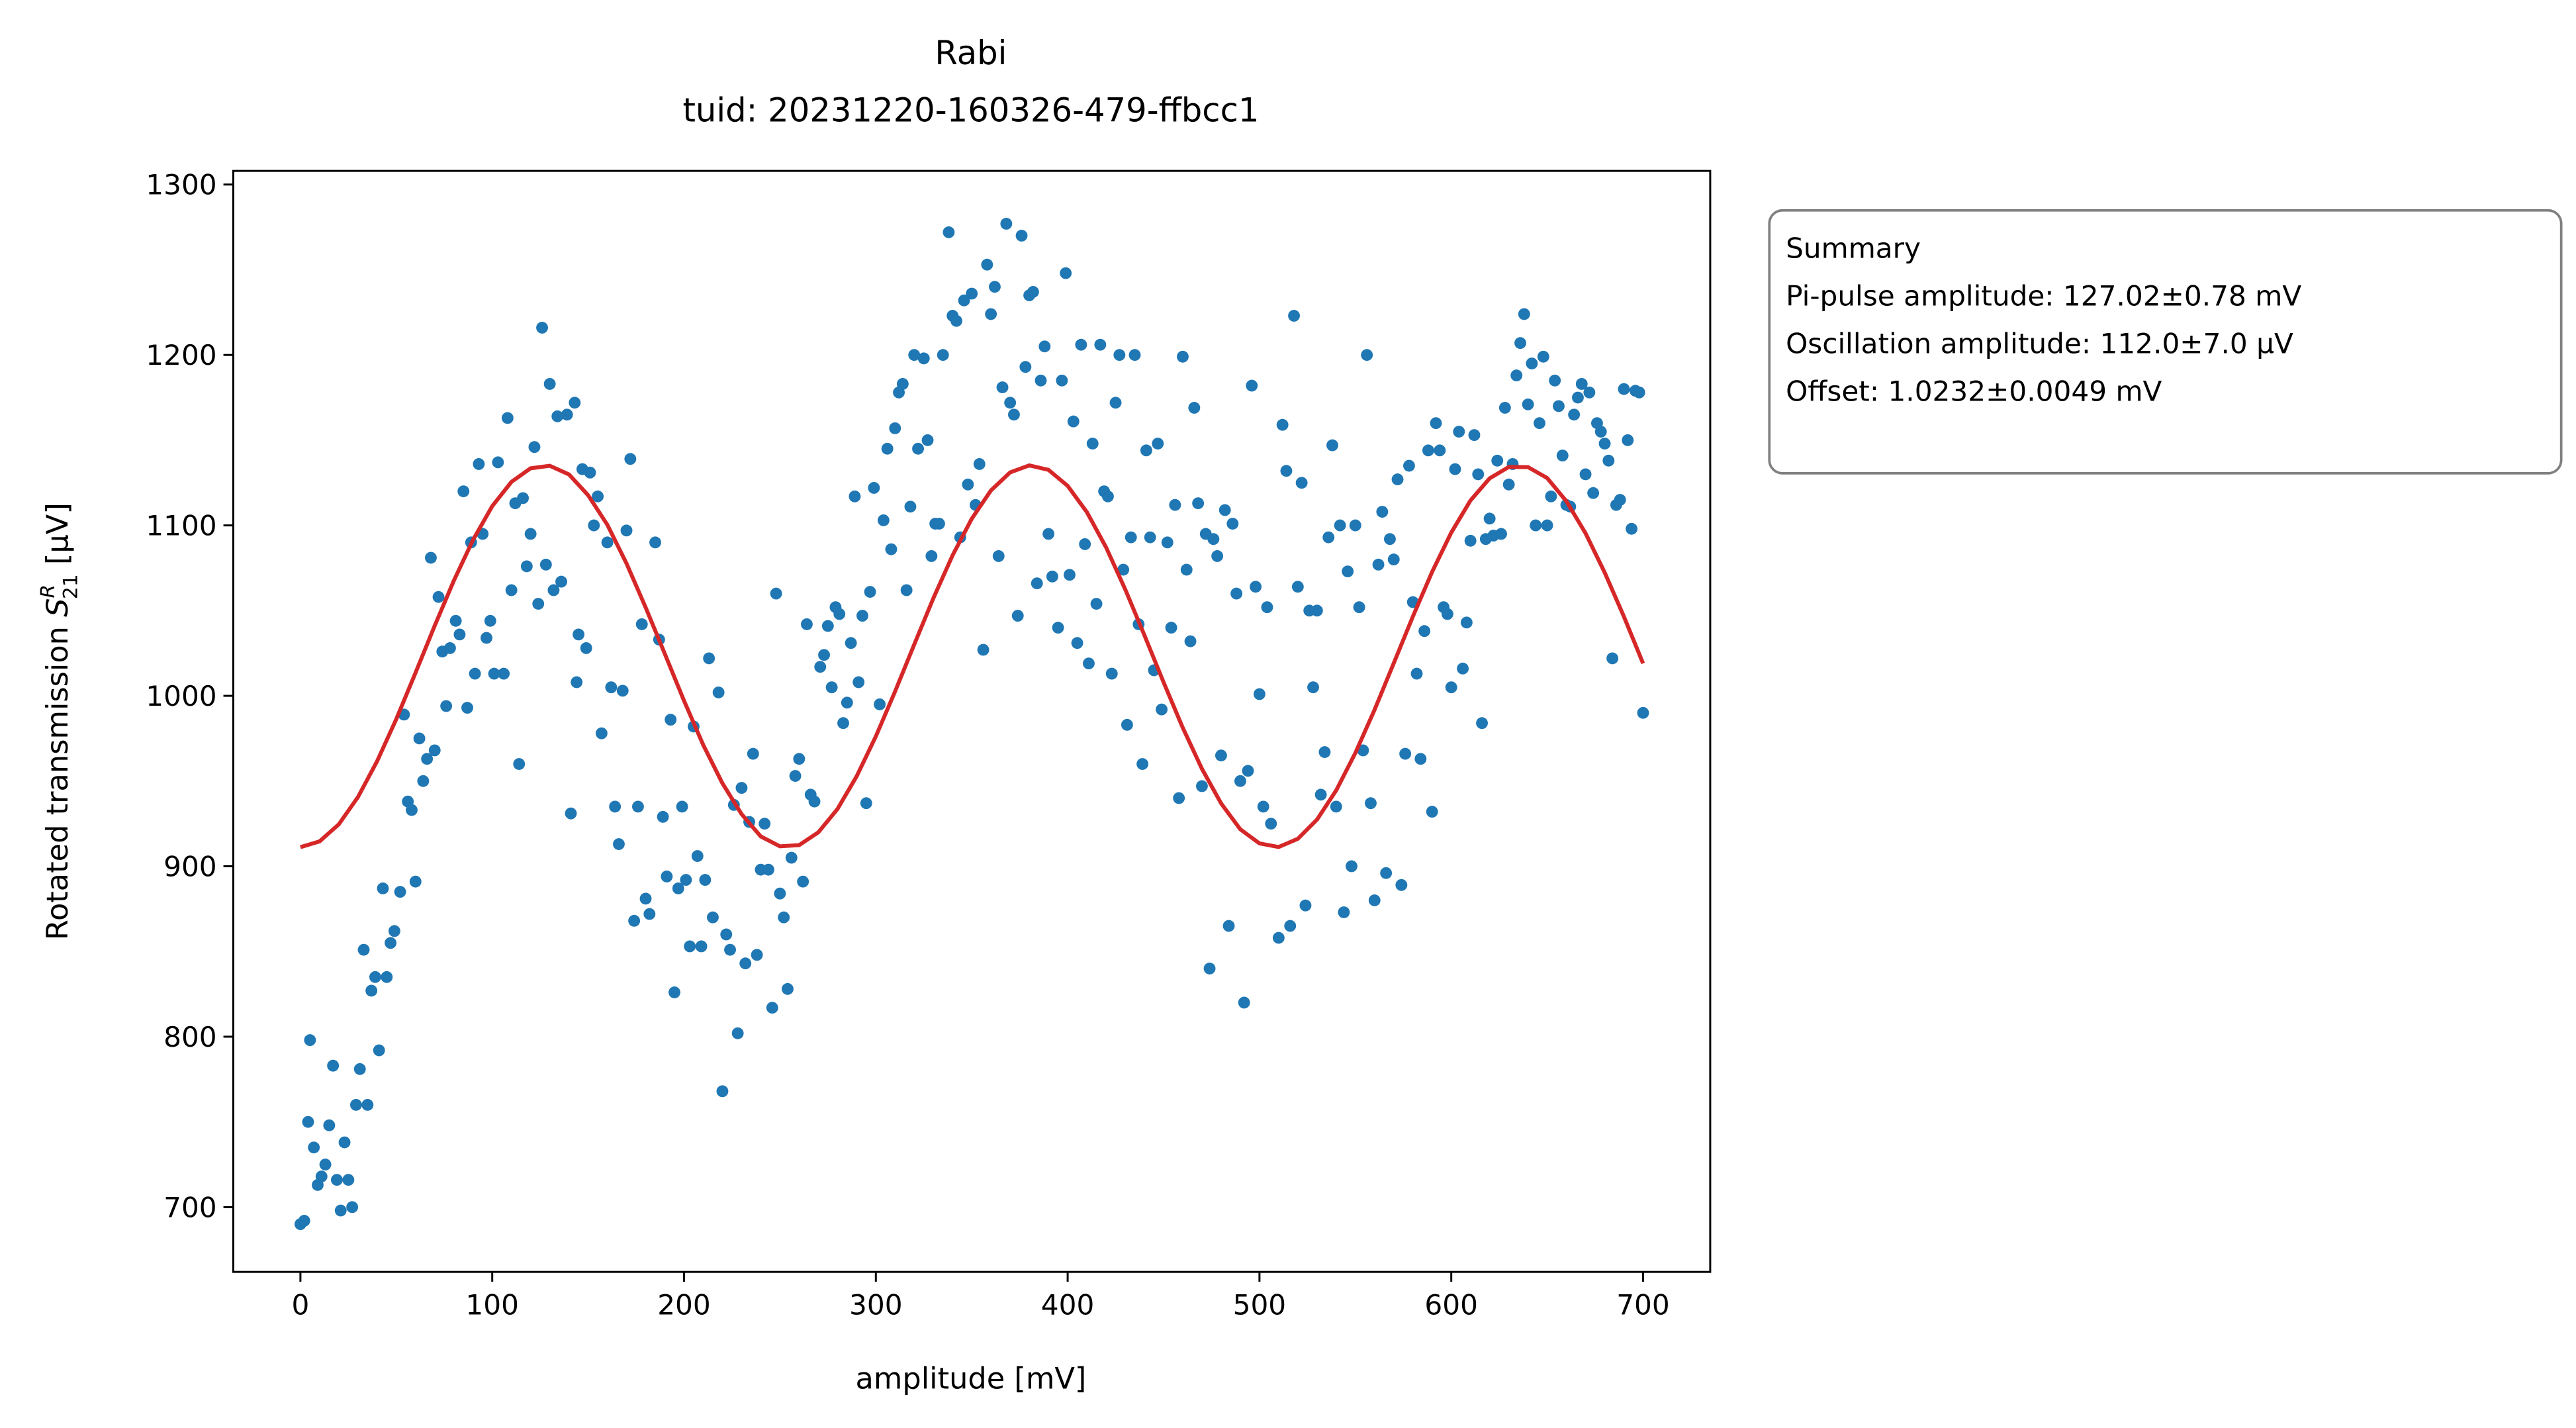 Image resolution: width=2576 pixels, height=1428 pixels. I want to click on x-tick-label: 300, so click(876, 1305).